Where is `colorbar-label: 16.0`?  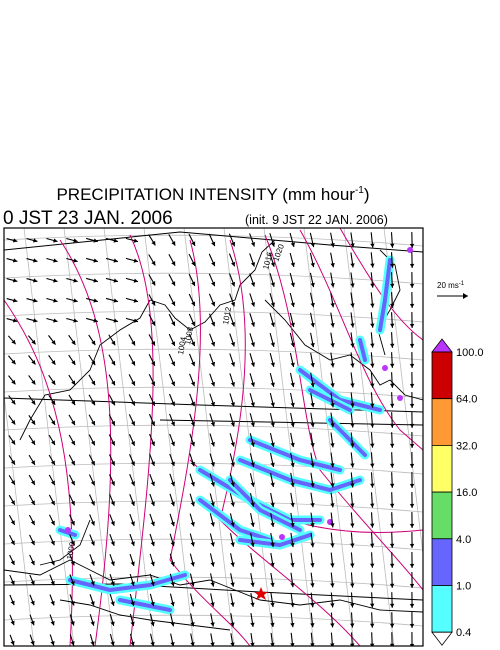
colorbar-label: 16.0 is located at coordinates (466, 493).